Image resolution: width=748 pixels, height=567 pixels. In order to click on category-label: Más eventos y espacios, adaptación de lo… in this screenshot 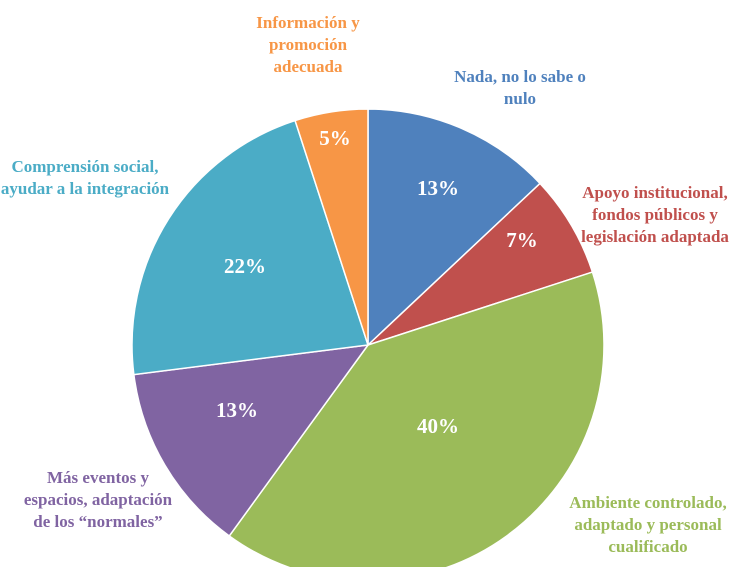, I will do `click(98, 499)`.